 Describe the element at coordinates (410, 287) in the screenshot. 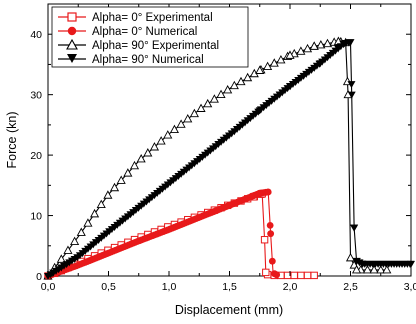

I see `x-tick-label: 3,0` at that location.